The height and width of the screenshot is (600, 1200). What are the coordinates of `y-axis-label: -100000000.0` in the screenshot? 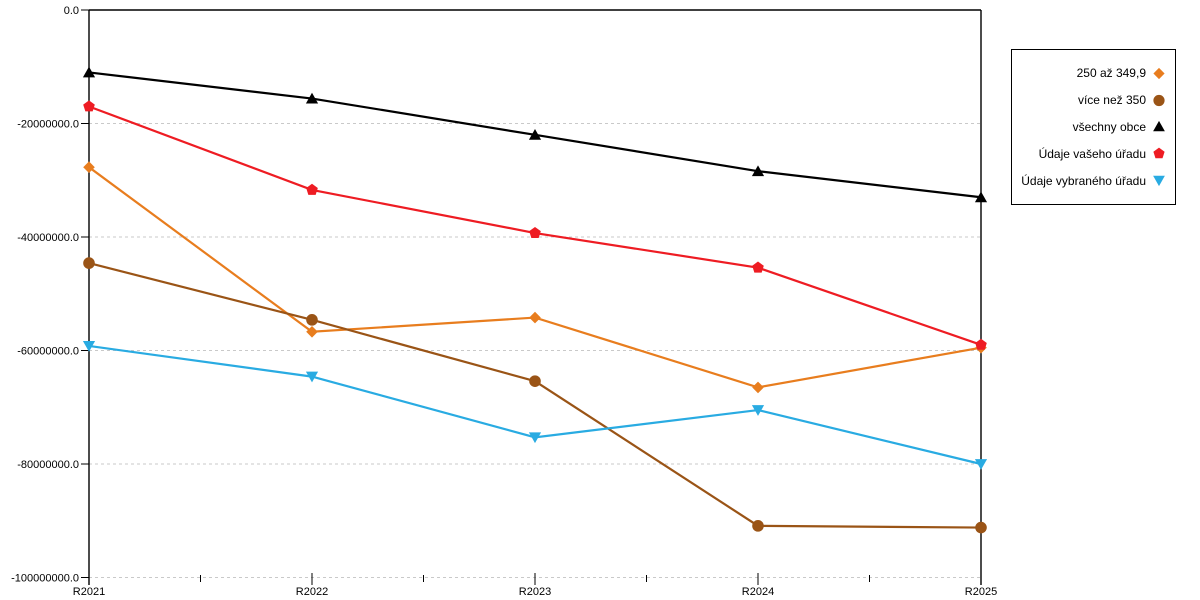 It's located at (45, 578).